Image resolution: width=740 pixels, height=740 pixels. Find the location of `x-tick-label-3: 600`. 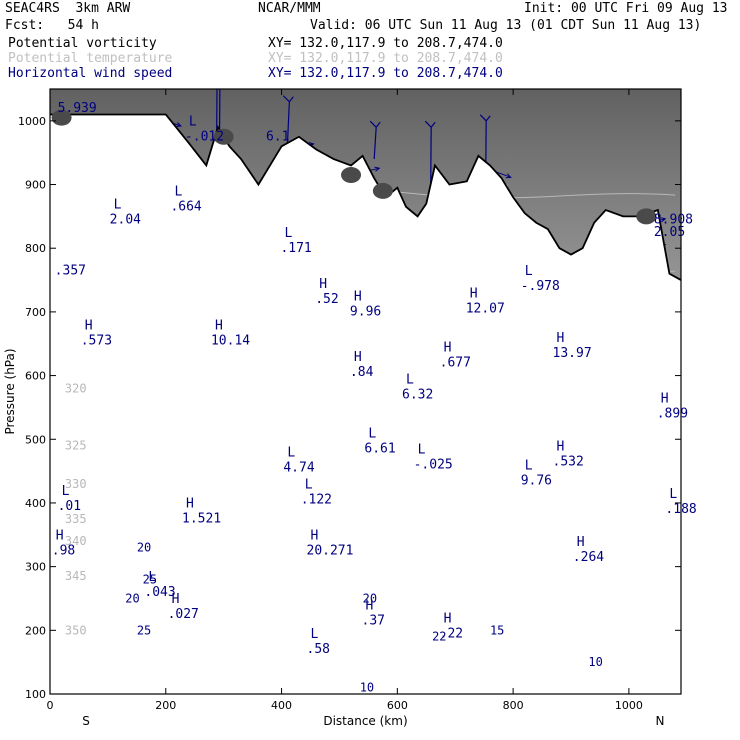

x-tick-label-3: 600 is located at coordinates (397, 705).